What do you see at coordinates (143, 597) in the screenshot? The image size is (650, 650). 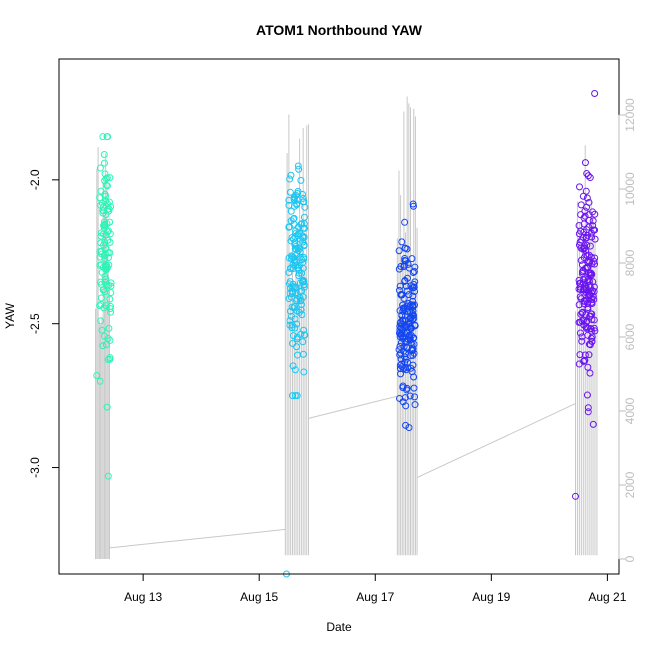 I see `x-tick-label: Aug 13` at bounding box center [143, 597].